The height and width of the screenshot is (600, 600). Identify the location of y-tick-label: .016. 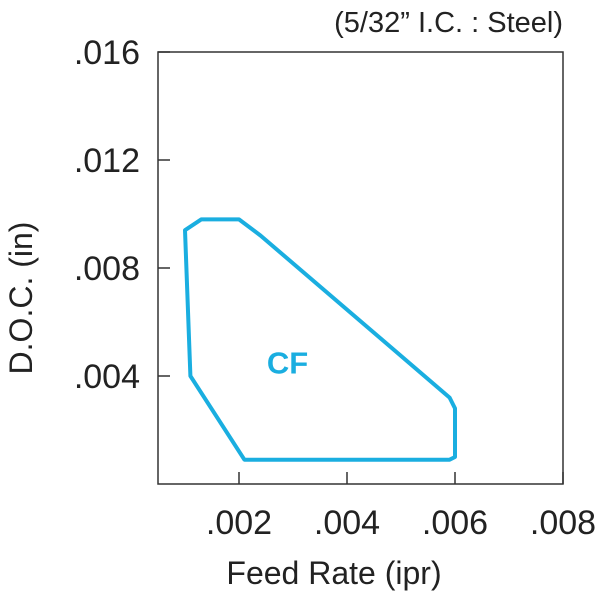
(107, 53).